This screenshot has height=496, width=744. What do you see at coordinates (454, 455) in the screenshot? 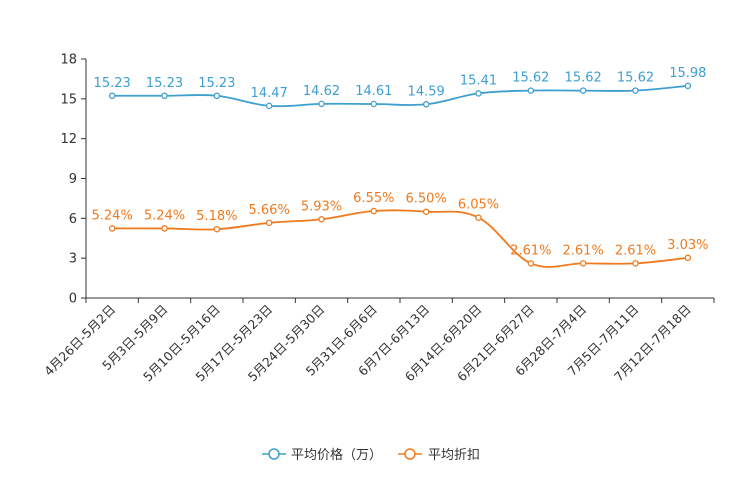
I see `legend-discount-label: 平均折扣` at bounding box center [454, 455].